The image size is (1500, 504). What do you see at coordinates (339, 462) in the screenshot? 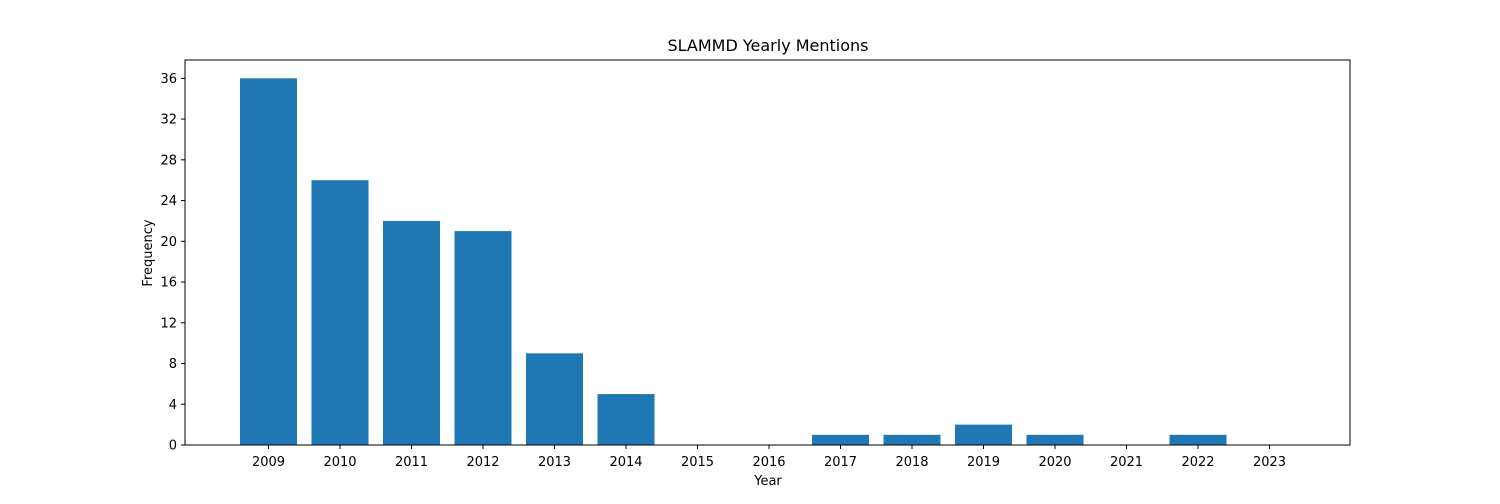
I see `x-tick-label-2010: 2010` at bounding box center [339, 462].